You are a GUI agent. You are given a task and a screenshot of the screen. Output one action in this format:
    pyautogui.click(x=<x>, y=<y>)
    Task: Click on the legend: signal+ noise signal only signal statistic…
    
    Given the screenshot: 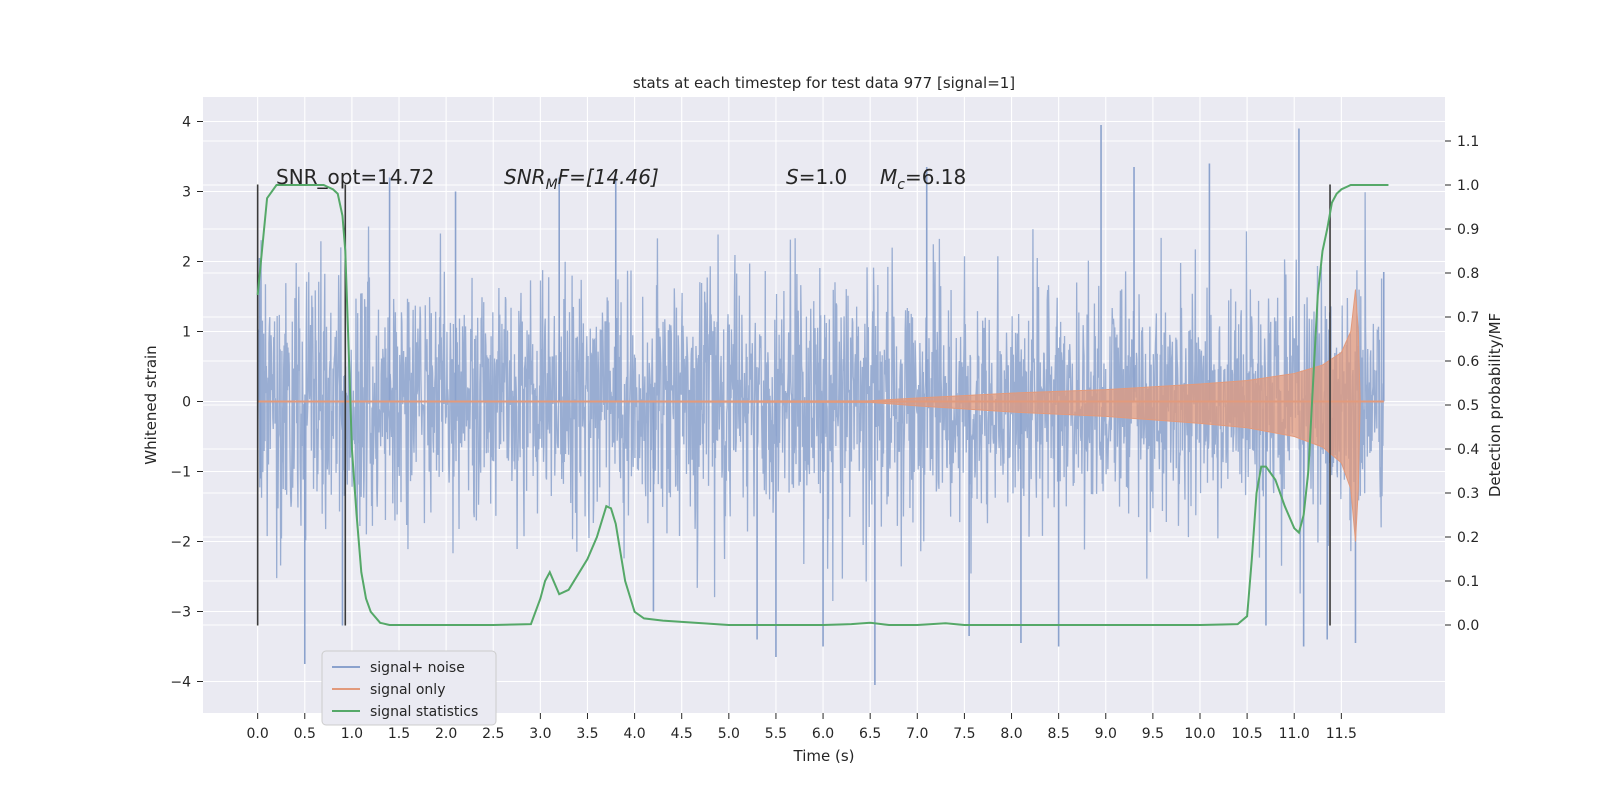 What is the action you would take?
    pyautogui.click(x=409, y=688)
    